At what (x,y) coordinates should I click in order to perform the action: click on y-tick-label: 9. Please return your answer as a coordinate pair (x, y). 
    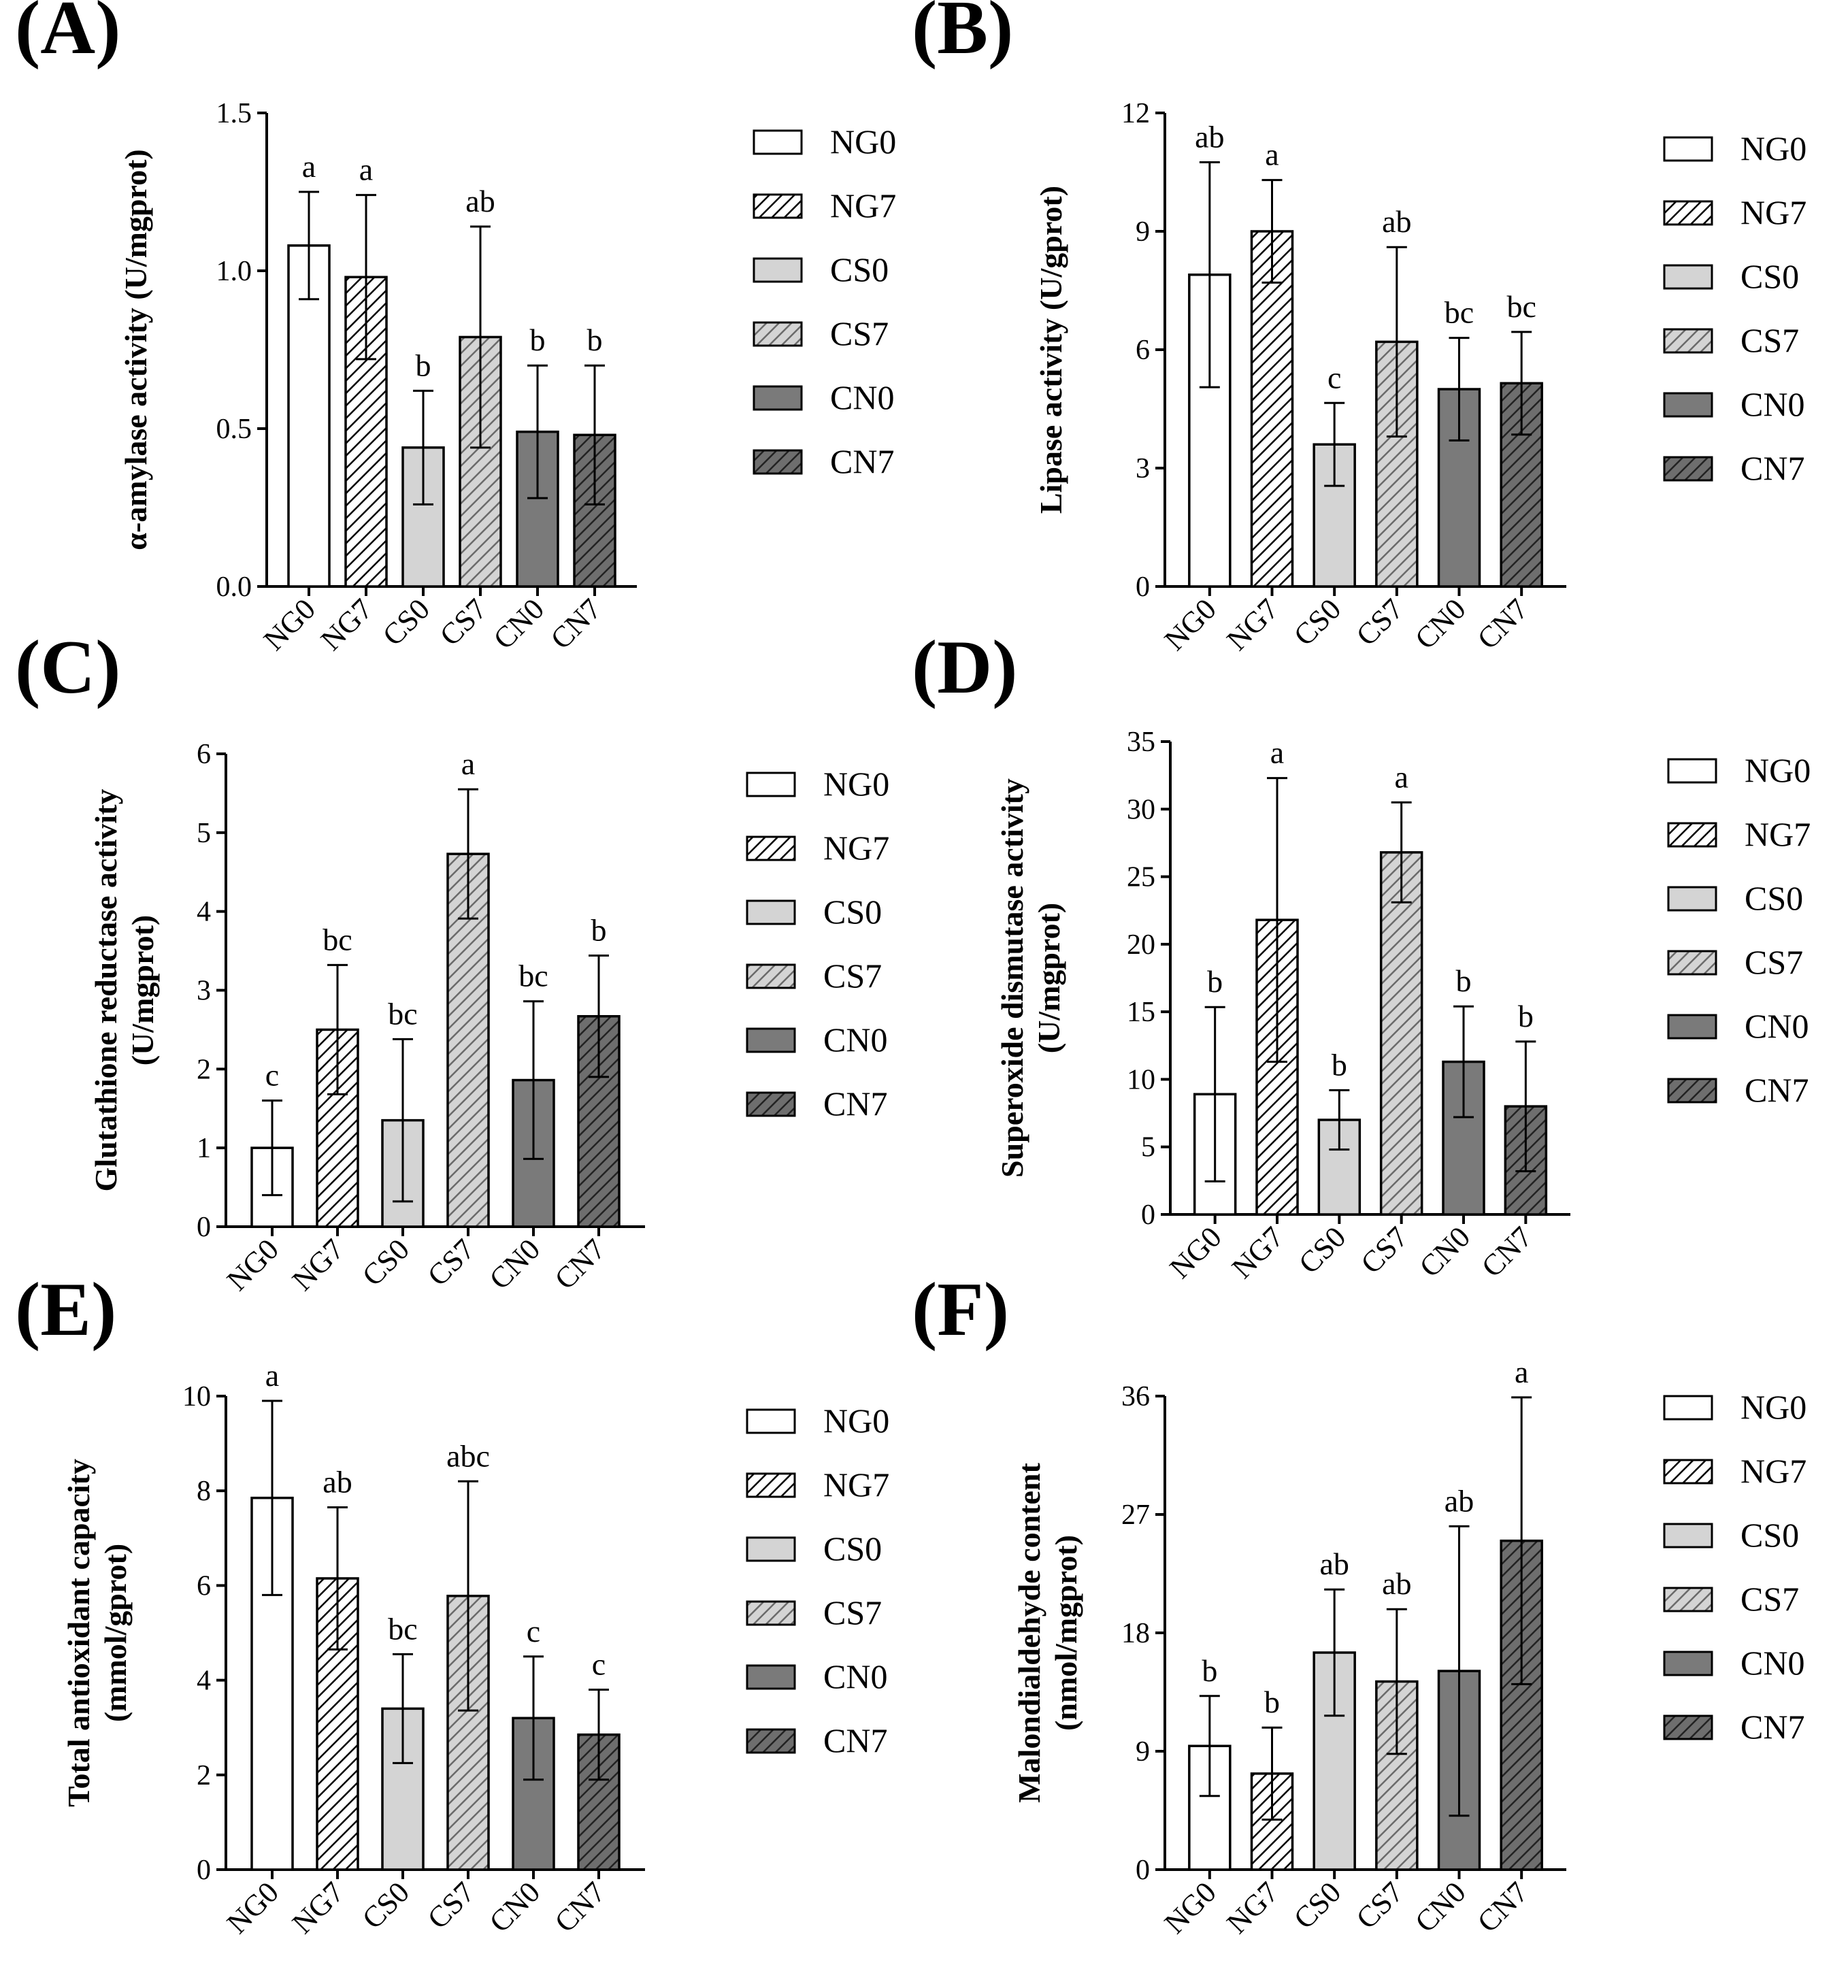
    Looking at the image, I should click on (1143, 232).